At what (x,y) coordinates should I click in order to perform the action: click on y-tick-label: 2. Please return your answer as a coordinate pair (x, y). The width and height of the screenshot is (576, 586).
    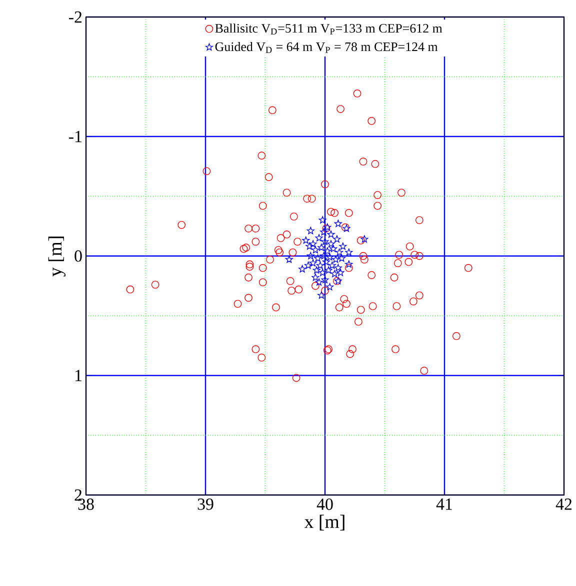
    Looking at the image, I should click on (78, 495).